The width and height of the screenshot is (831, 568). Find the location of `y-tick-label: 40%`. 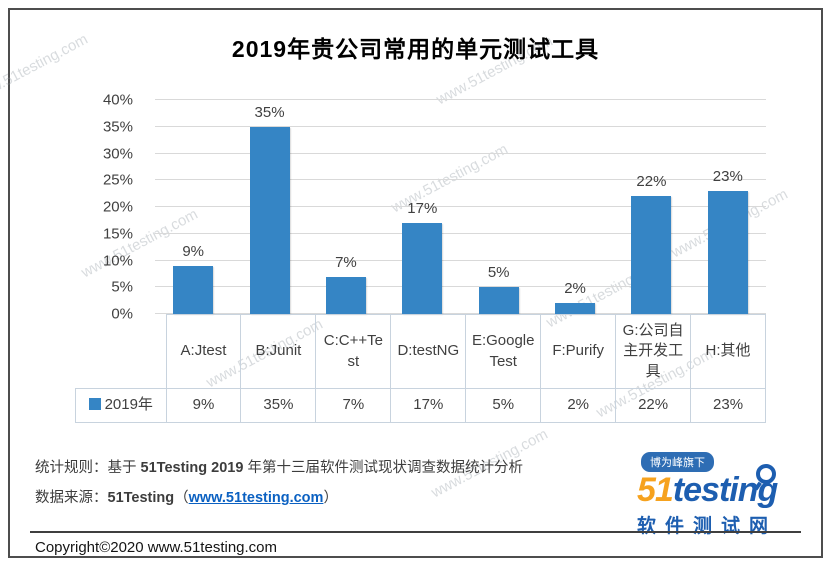

y-tick-label: 40% is located at coordinates (117, 100).